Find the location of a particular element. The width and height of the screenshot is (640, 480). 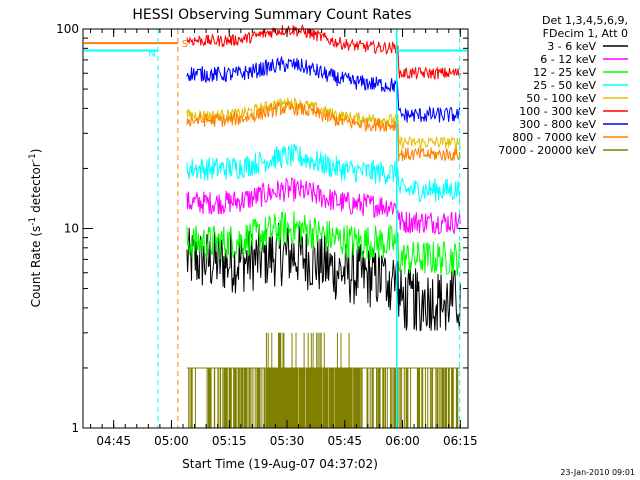

night-marker-label: N is located at coordinates (151, 54).